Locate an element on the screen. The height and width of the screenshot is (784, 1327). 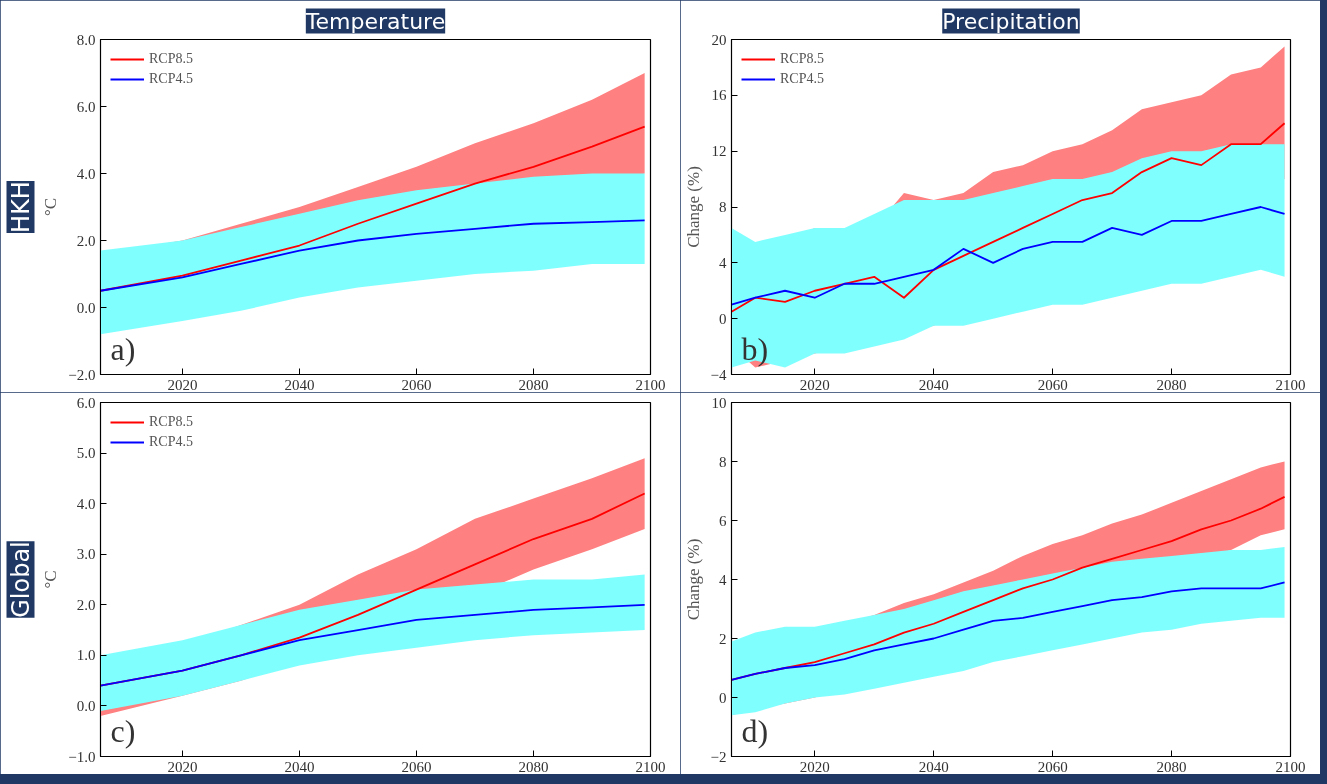
y-tick-label: −2 is located at coordinates (718, 756).